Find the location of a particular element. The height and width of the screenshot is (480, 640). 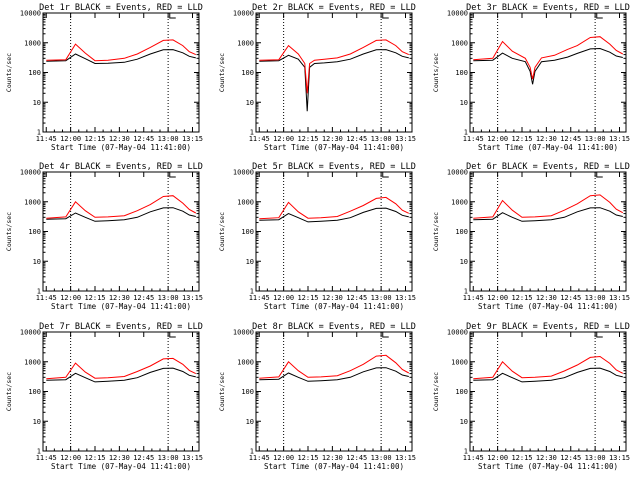

panel-title: Det 7r BLACK = Events, RED = LLD is located at coordinates (121, 327).